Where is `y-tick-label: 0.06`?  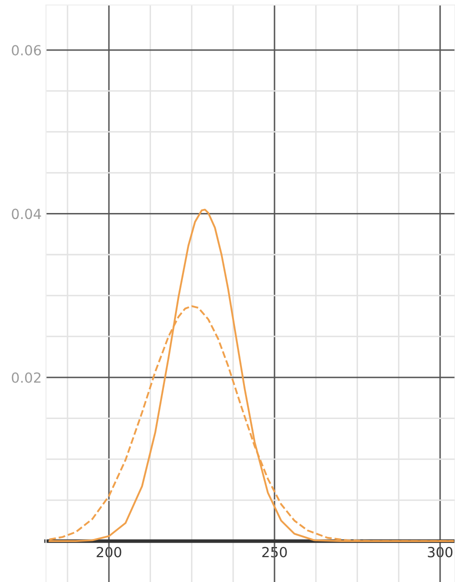
y-tick-label: 0.06 is located at coordinates (26, 50).